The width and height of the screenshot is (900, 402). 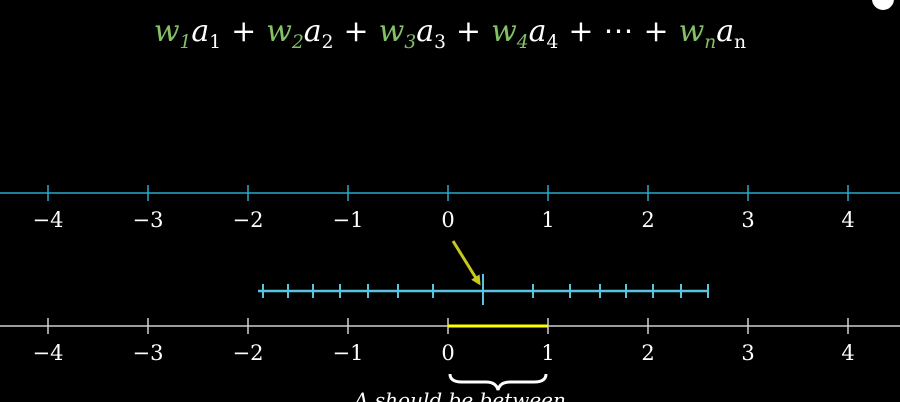 What do you see at coordinates (466, 263) in the screenshot?
I see `pointer-arrow` at bounding box center [466, 263].